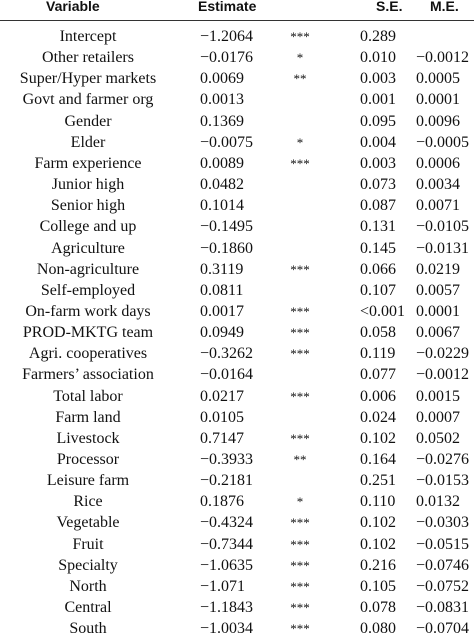 This screenshot has height=641, width=474. Describe the element at coordinates (444, 7) in the screenshot. I see `header-me: M.E.` at that location.